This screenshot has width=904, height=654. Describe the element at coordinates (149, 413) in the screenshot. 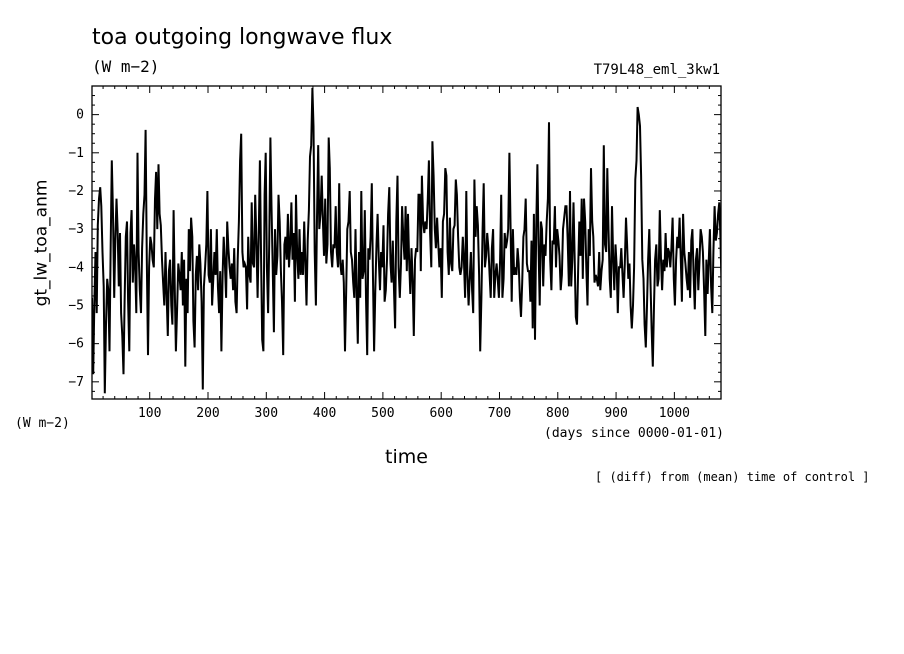

I see `x-tick-label: 100` at that location.